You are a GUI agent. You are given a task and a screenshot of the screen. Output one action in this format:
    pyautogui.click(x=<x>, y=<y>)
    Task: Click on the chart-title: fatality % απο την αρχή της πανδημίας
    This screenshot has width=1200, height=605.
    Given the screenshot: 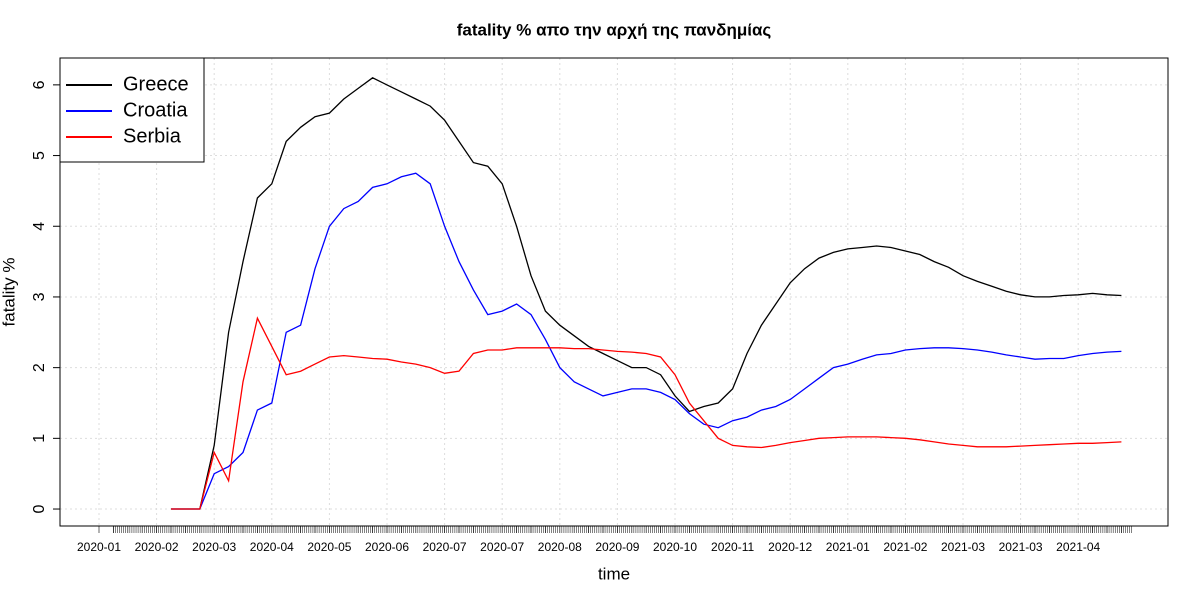 What is the action you would take?
    pyautogui.click(x=614, y=29)
    